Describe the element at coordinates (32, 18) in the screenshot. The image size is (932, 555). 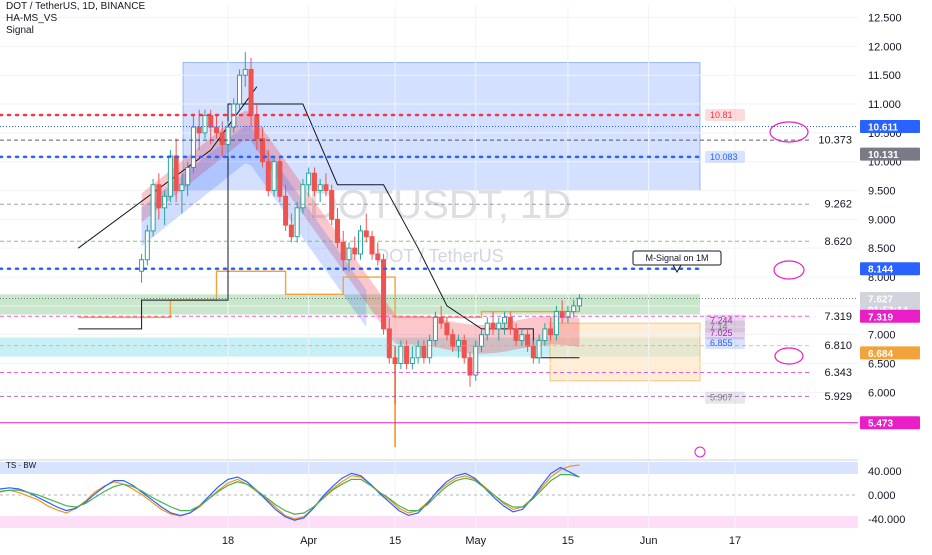
I see `indicator-label-ha-ms-vs: HA-MS_VS` at that location.